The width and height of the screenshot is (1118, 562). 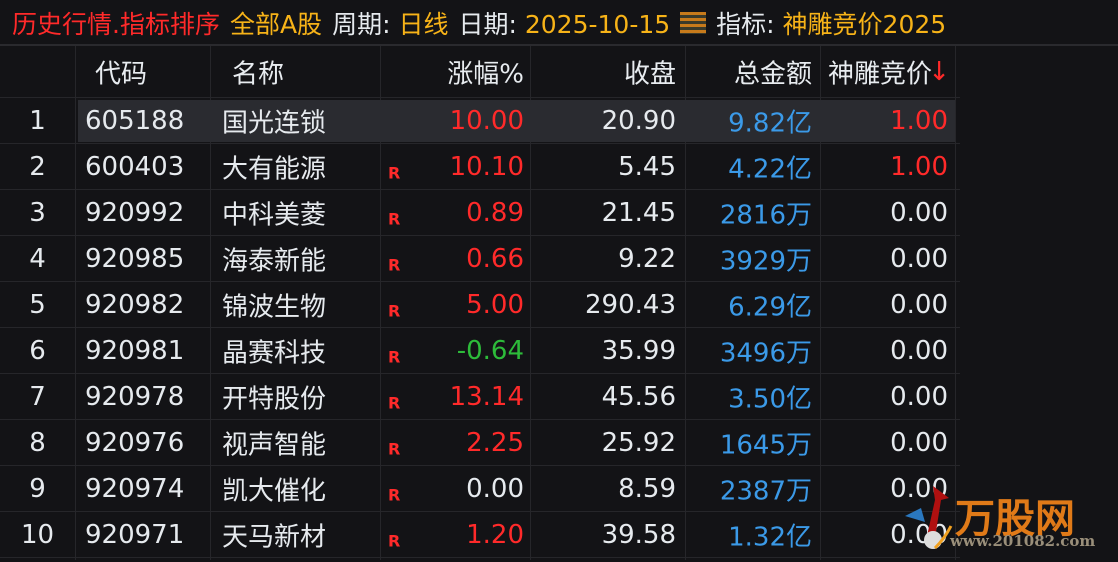 I want to click on calendar-icon, so click(x=693, y=23).